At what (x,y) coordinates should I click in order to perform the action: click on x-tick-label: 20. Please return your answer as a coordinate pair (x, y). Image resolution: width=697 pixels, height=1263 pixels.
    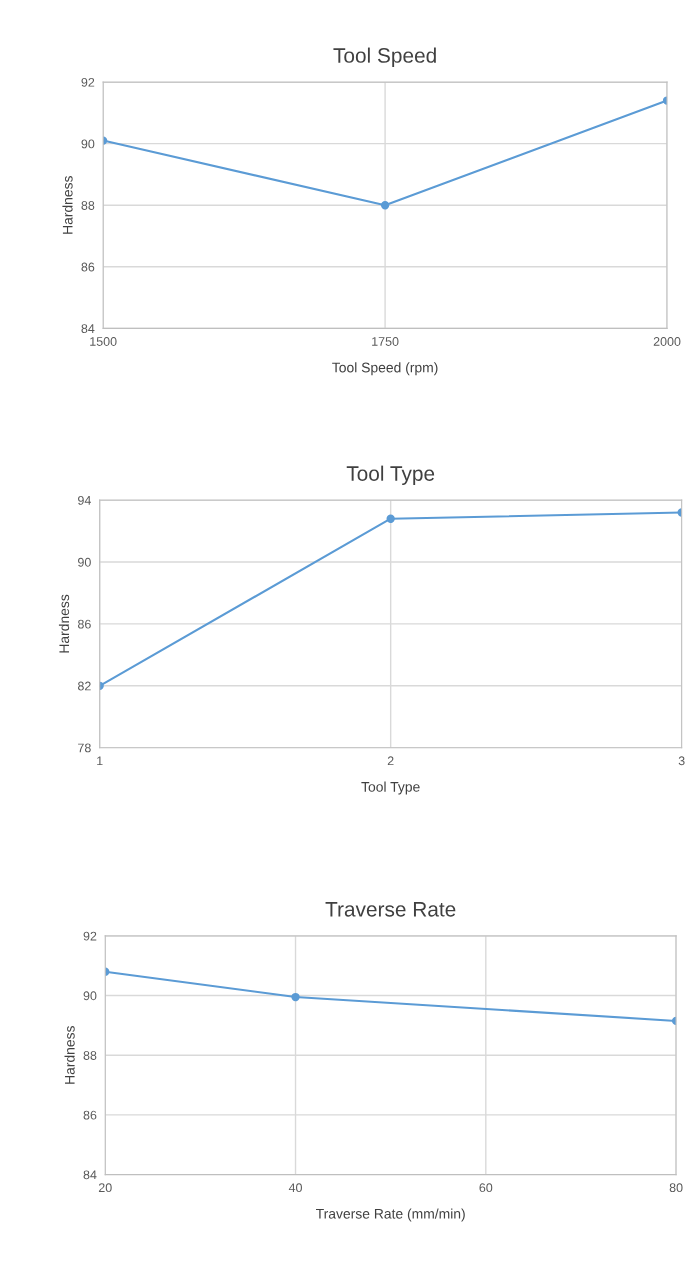
    Looking at the image, I should click on (105, 1188).